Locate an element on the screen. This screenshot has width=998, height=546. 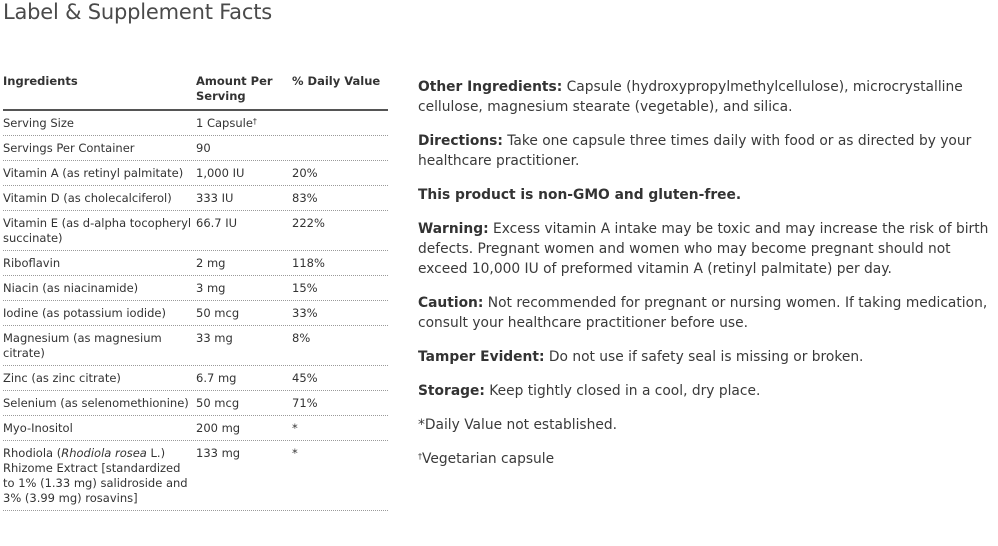
amount-cell: 6.7 mg is located at coordinates (216, 378).